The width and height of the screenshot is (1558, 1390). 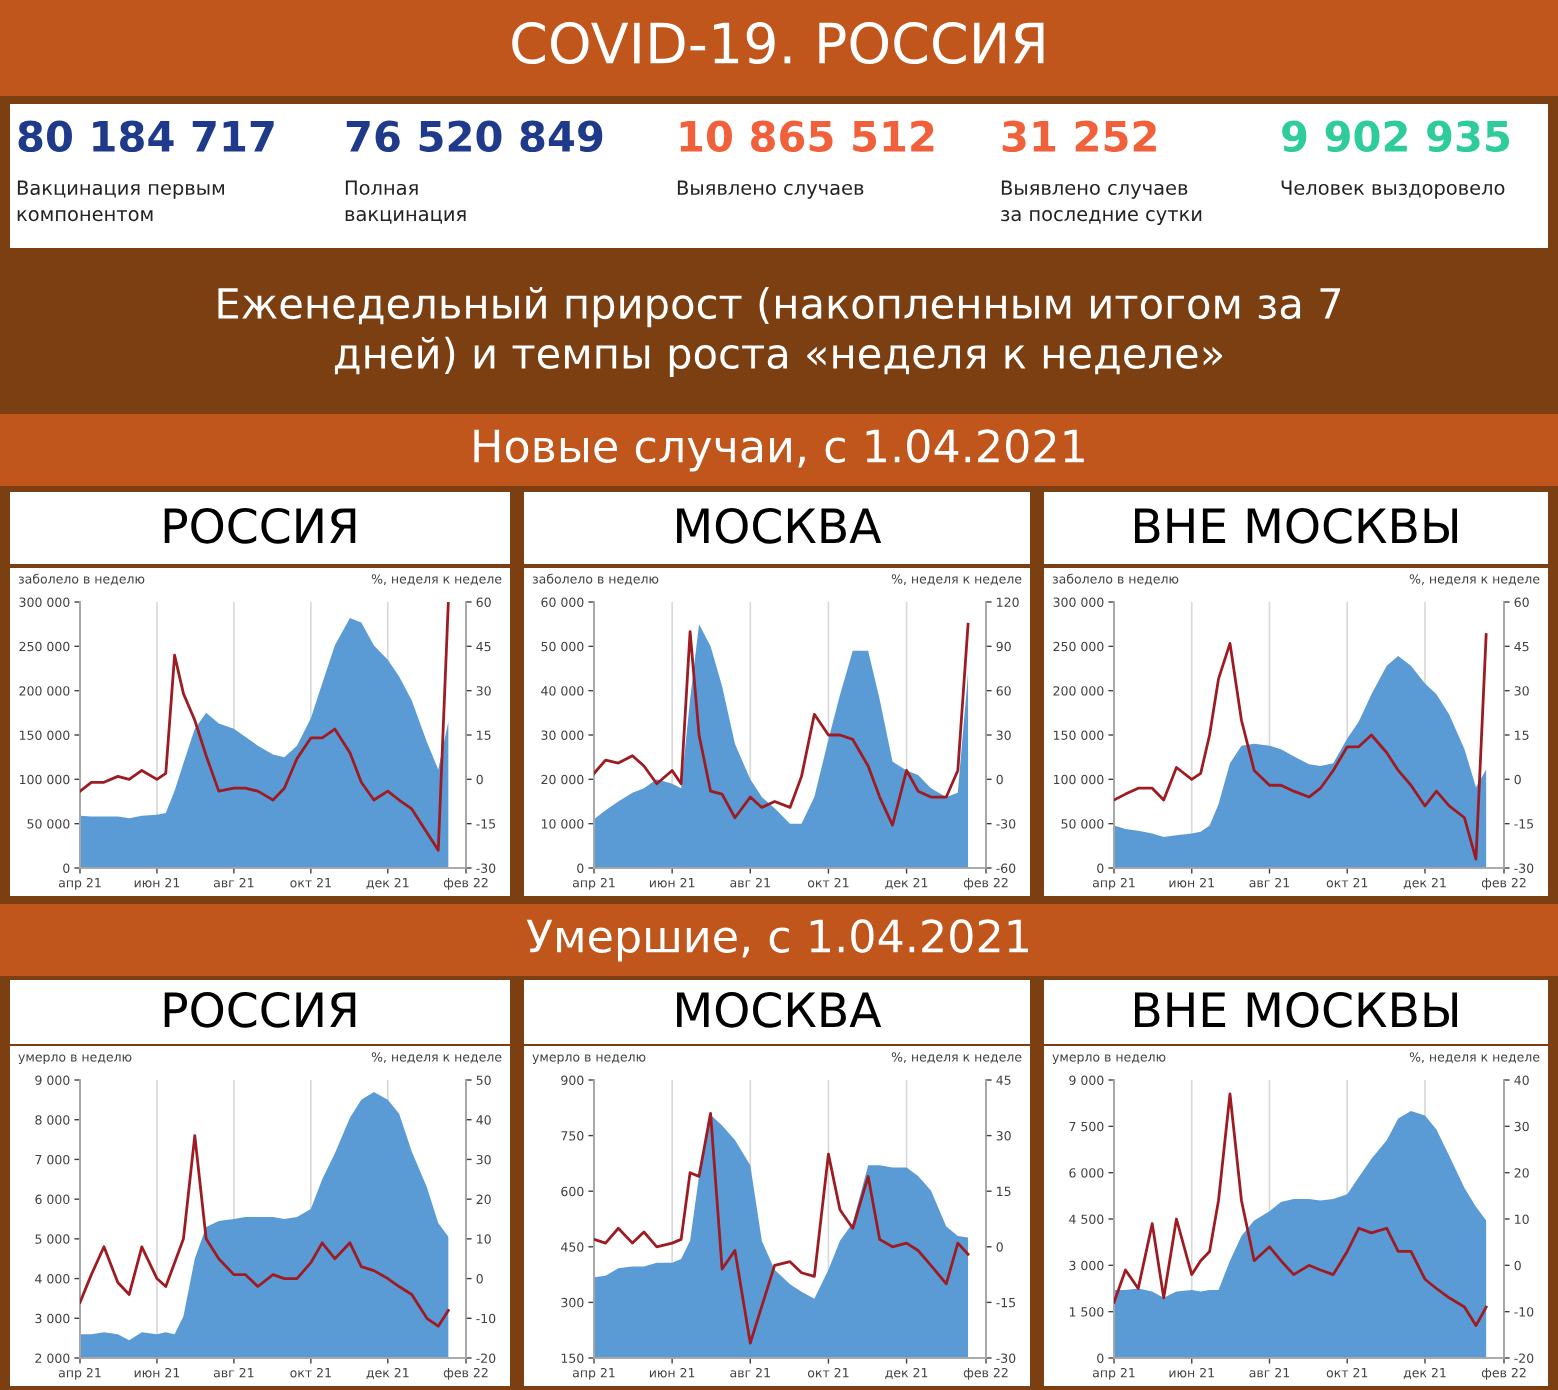 I want to click on text: Человек выздоровело, so click(x=1393, y=189).